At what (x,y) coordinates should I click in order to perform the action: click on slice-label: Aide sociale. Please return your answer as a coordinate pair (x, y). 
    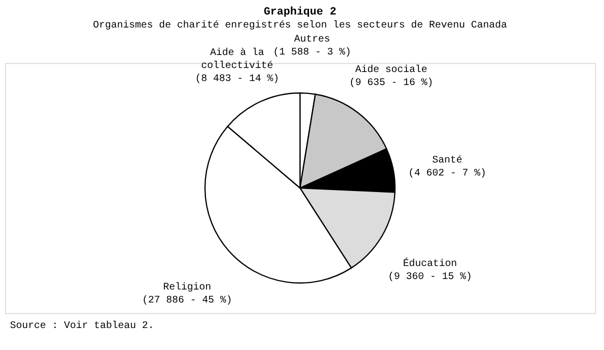
    Looking at the image, I should click on (391, 70).